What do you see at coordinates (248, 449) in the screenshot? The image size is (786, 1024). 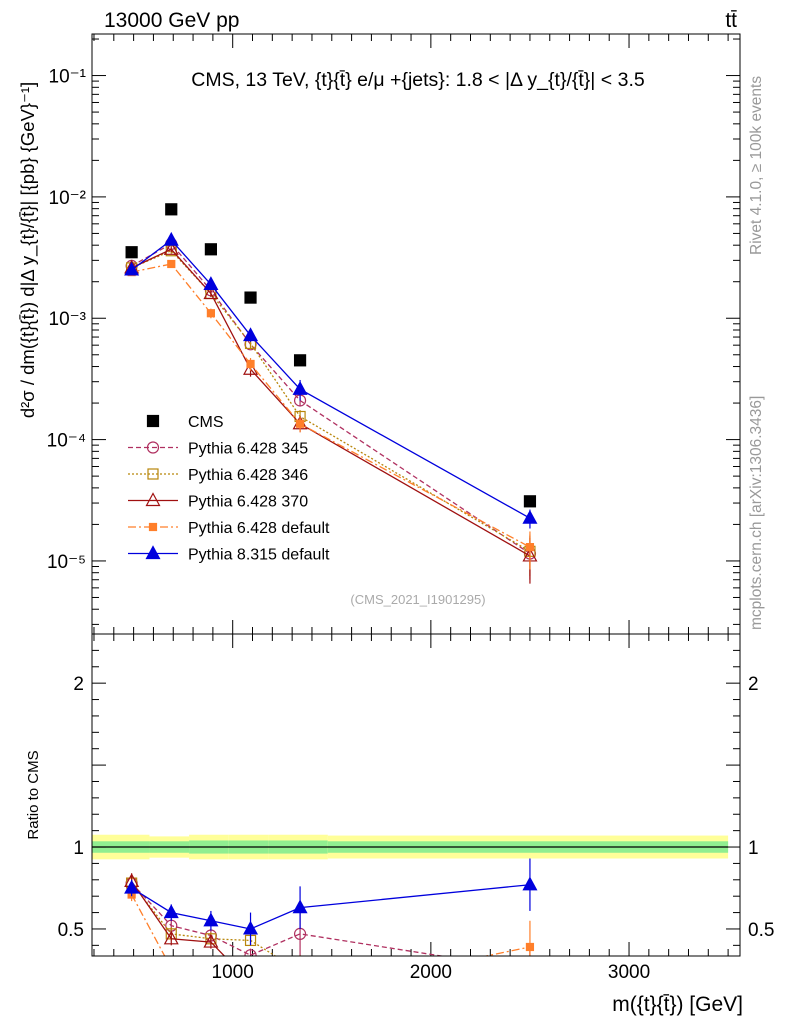 I see `legend-label: Pythia 6.428 345` at bounding box center [248, 449].